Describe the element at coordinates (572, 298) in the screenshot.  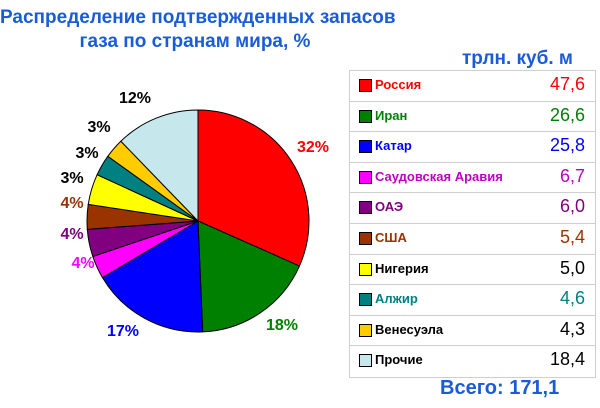
I see `legend-value: 4,6` at that location.